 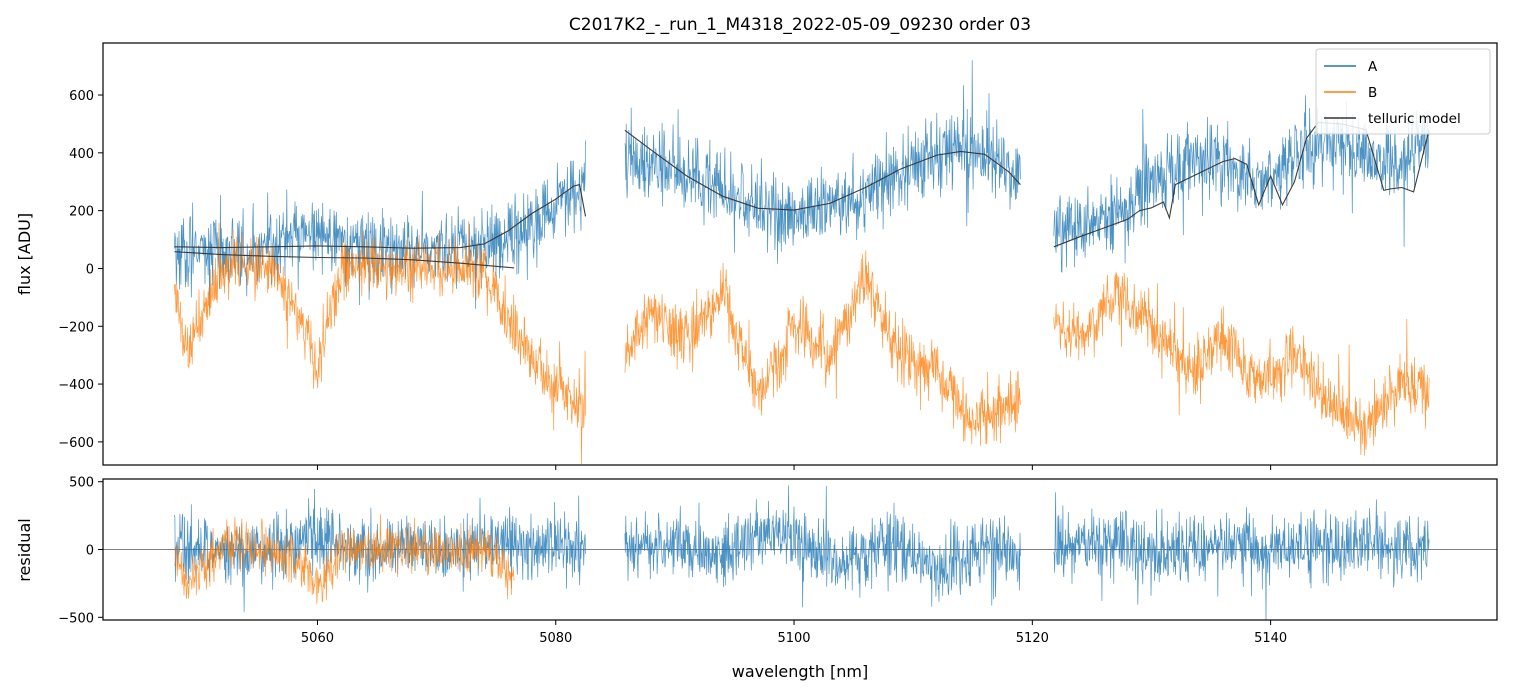 What do you see at coordinates (1373, 67) in the screenshot?
I see `legend-label-a: A` at bounding box center [1373, 67].